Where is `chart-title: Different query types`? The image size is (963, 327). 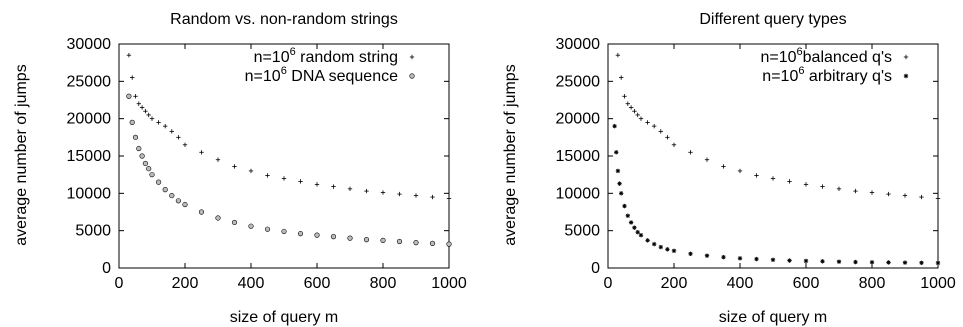
chart-title: Different query types is located at coordinates (772, 19).